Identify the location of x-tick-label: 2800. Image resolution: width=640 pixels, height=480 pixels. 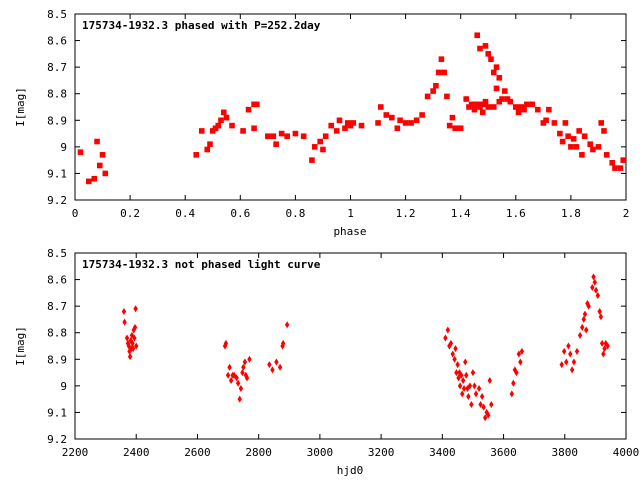
(258, 452).